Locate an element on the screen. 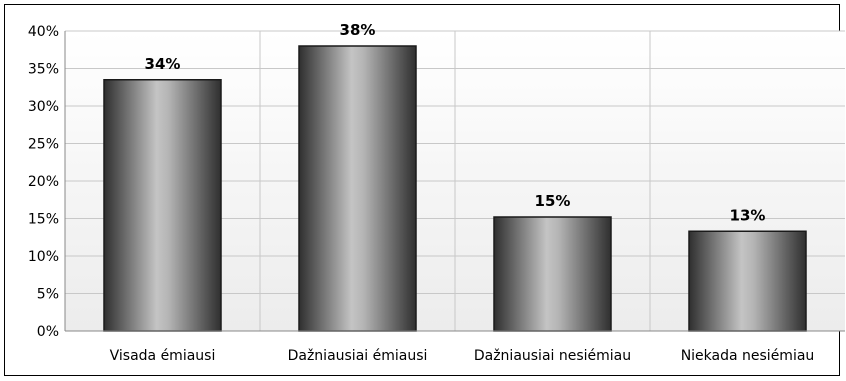  y-tick-label: 25% is located at coordinates (43, 145).